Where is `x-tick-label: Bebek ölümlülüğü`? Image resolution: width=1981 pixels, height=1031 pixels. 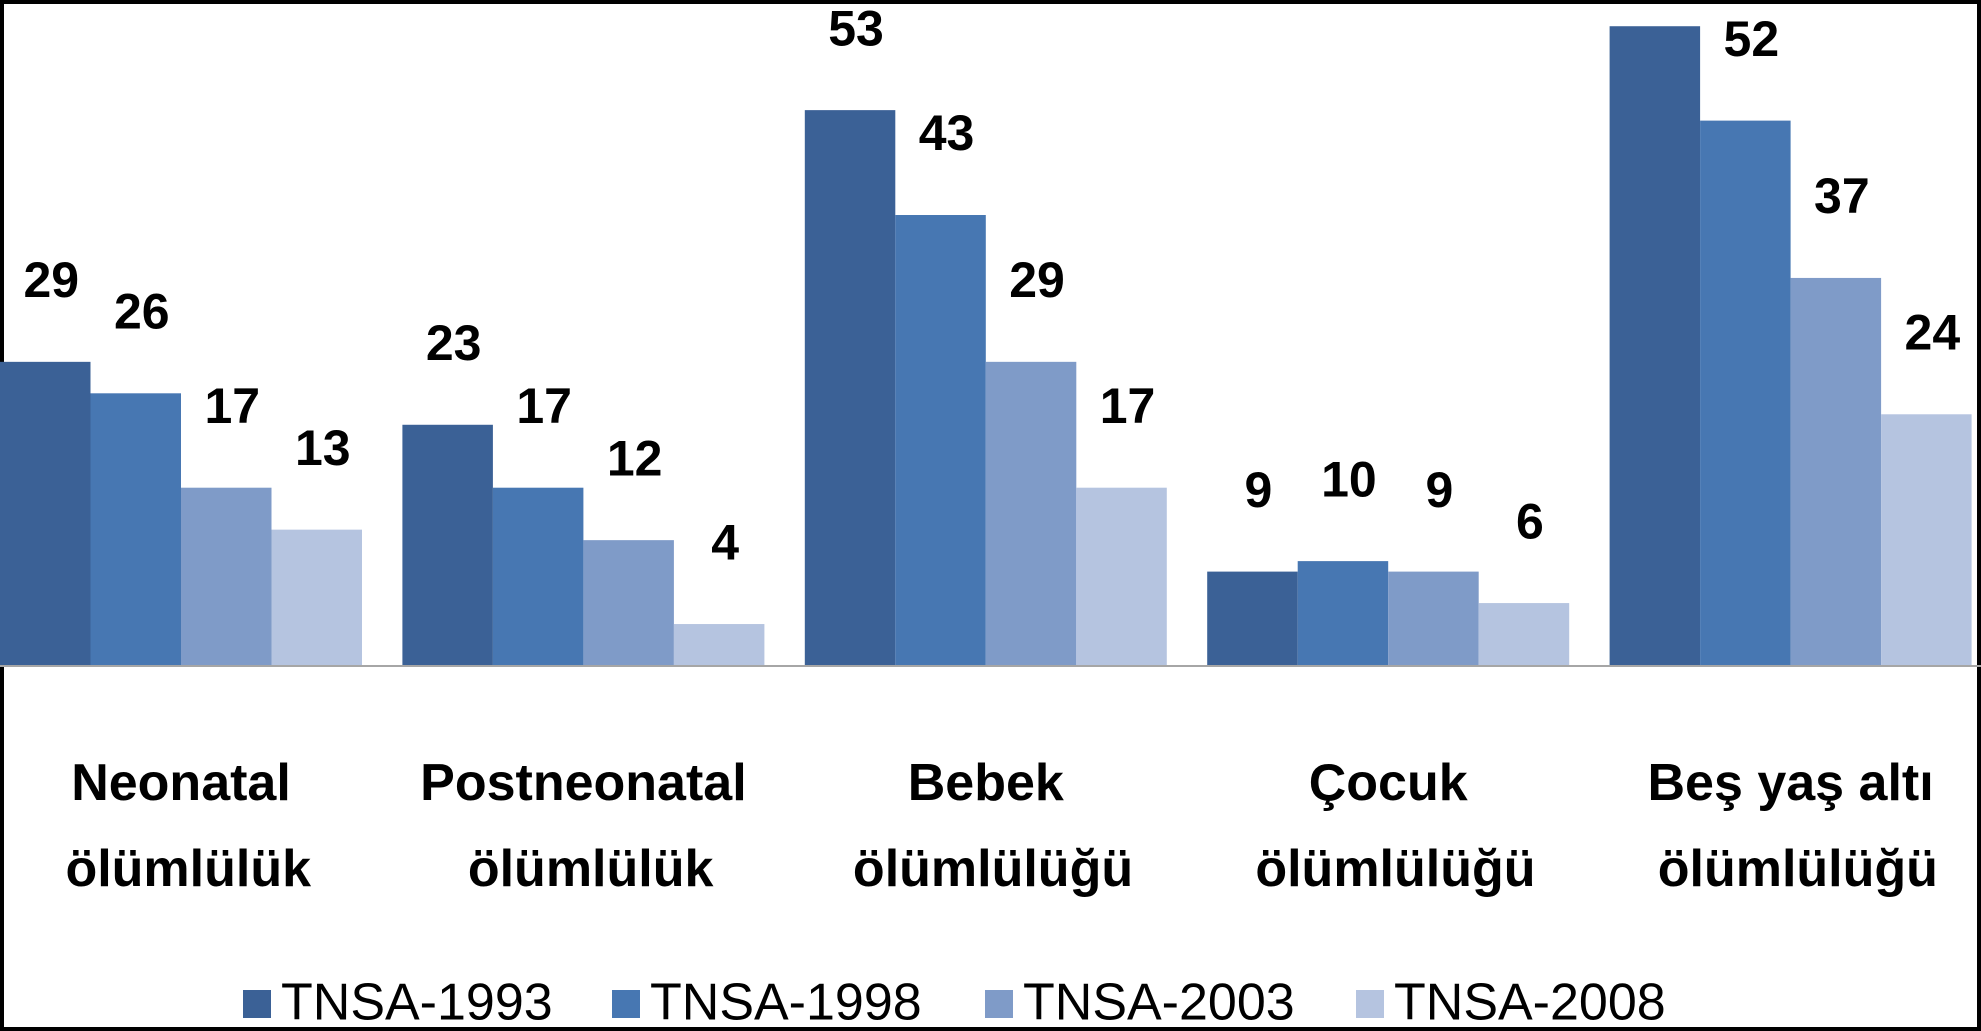
x-tick-label: Bebek ölümlülüğü is located at coordinates (985, 826).